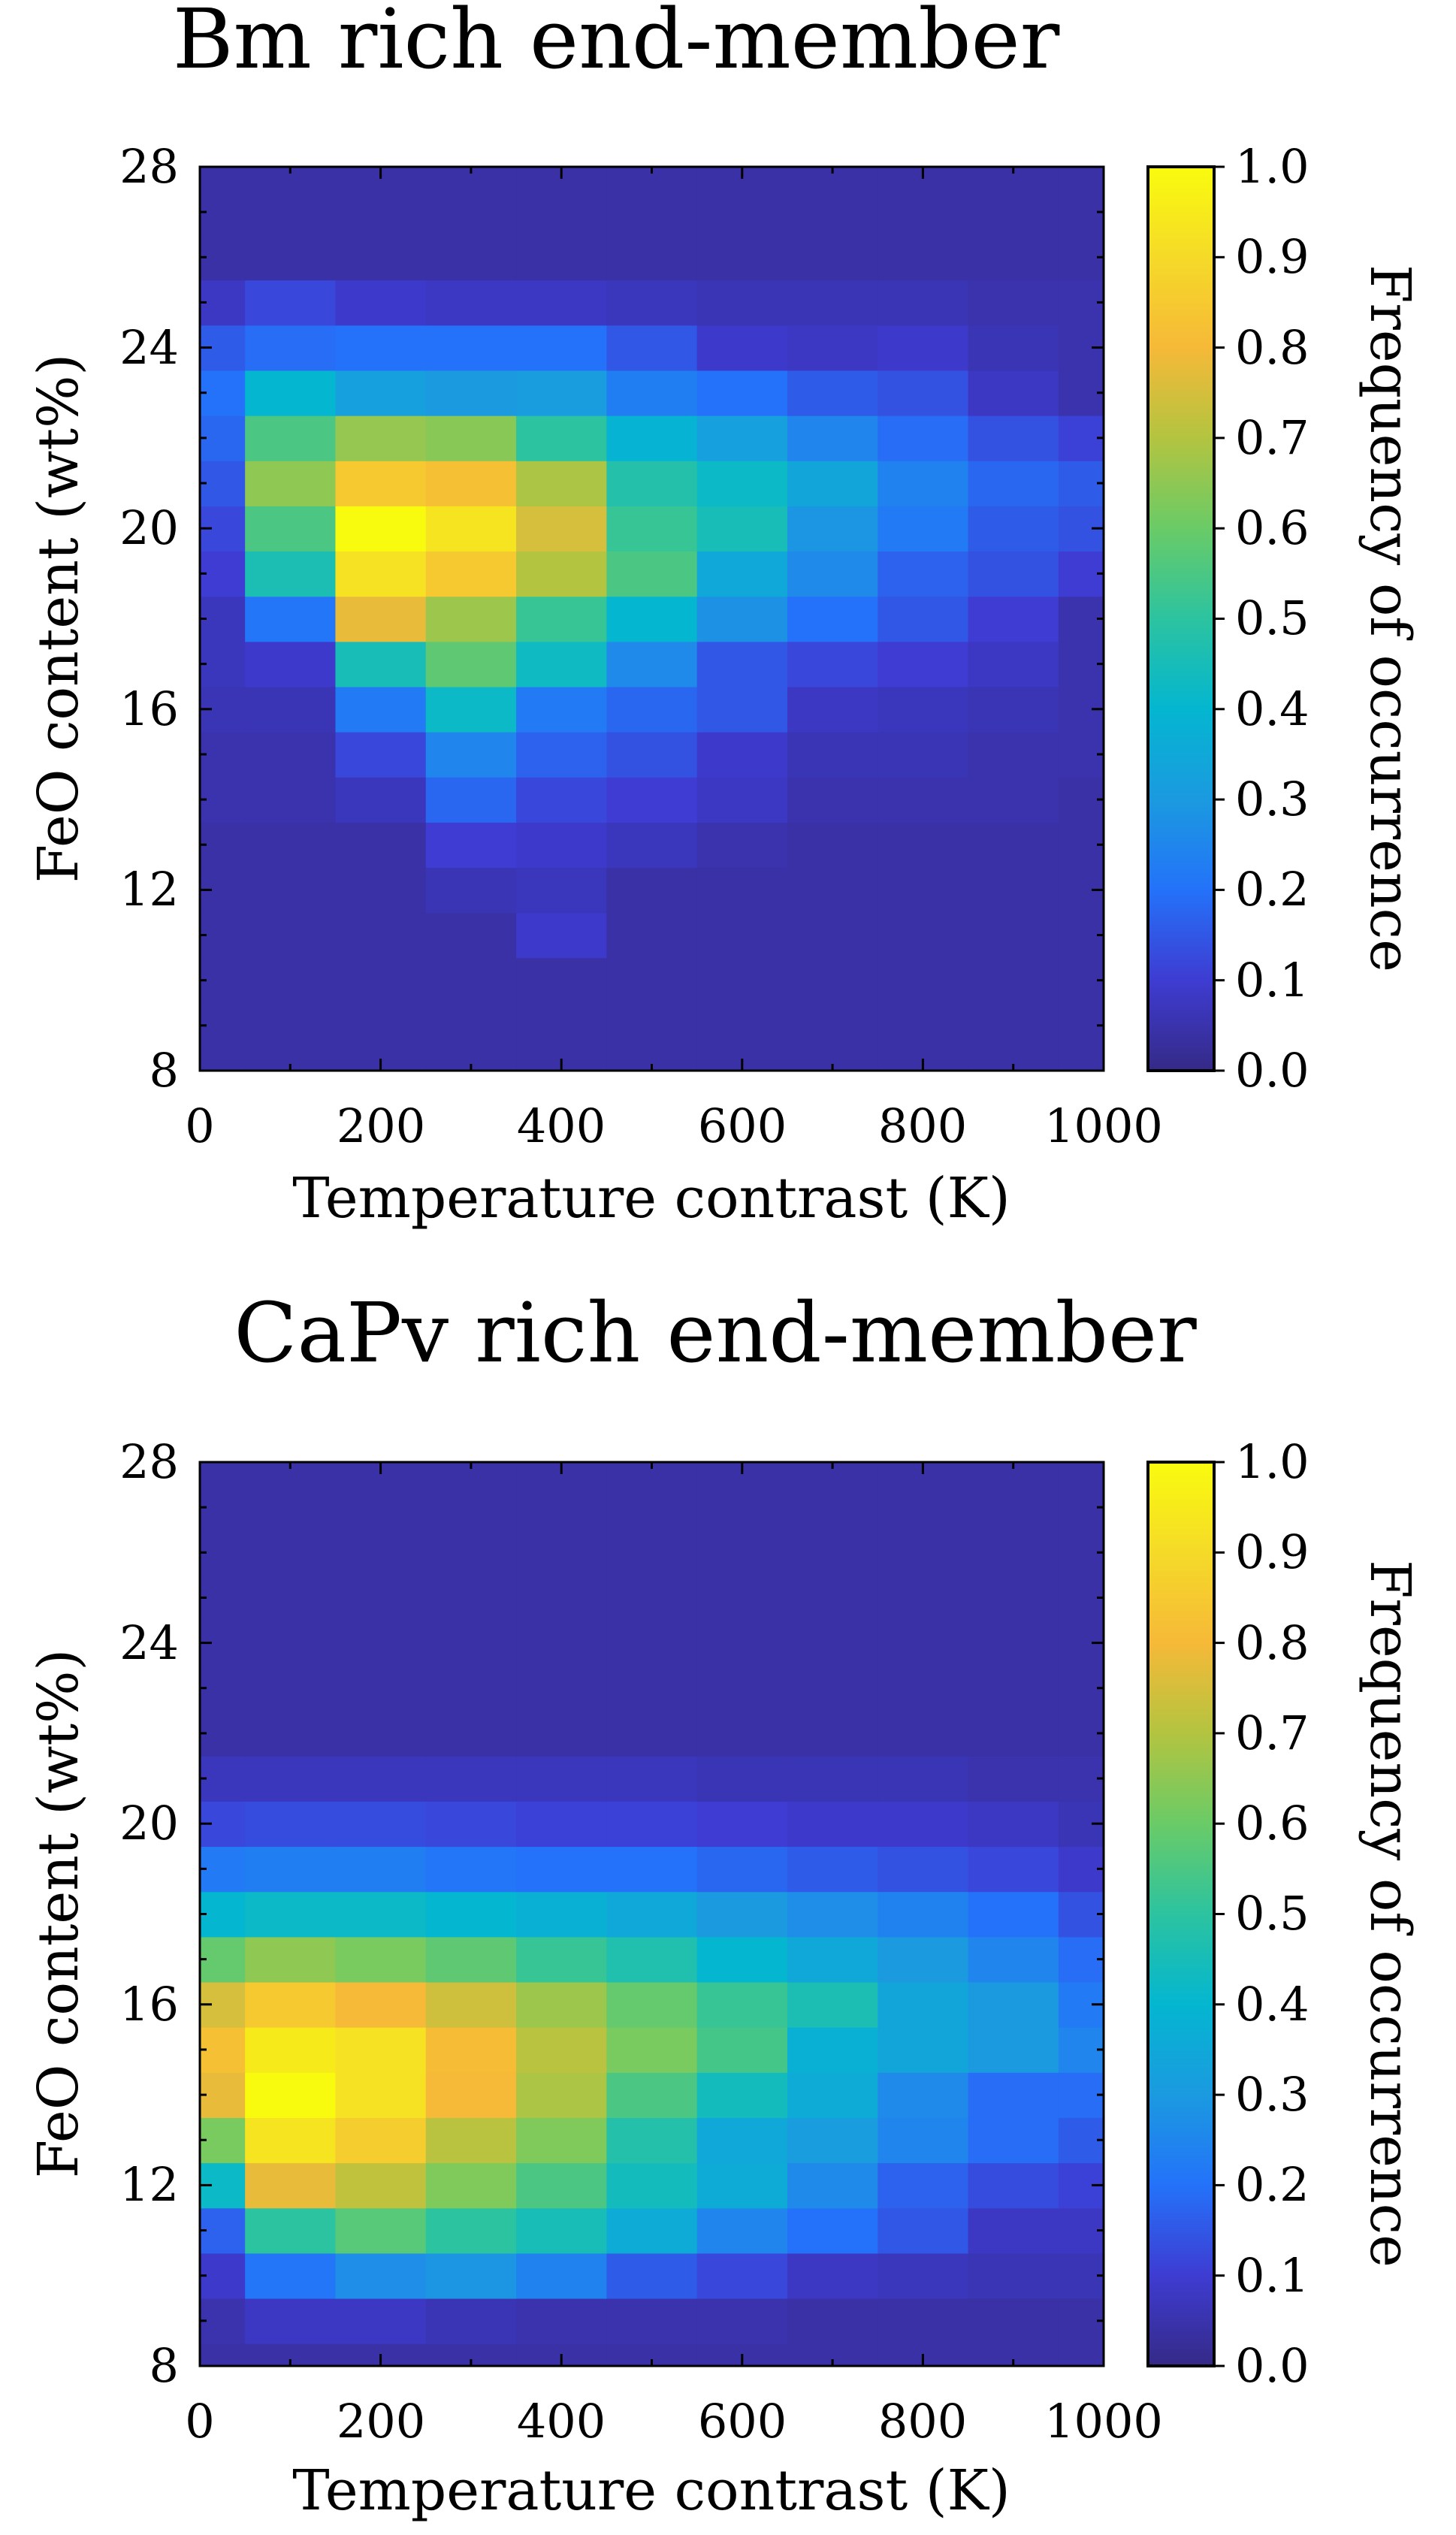  I want to click on colorbar, so click(1181, 619).